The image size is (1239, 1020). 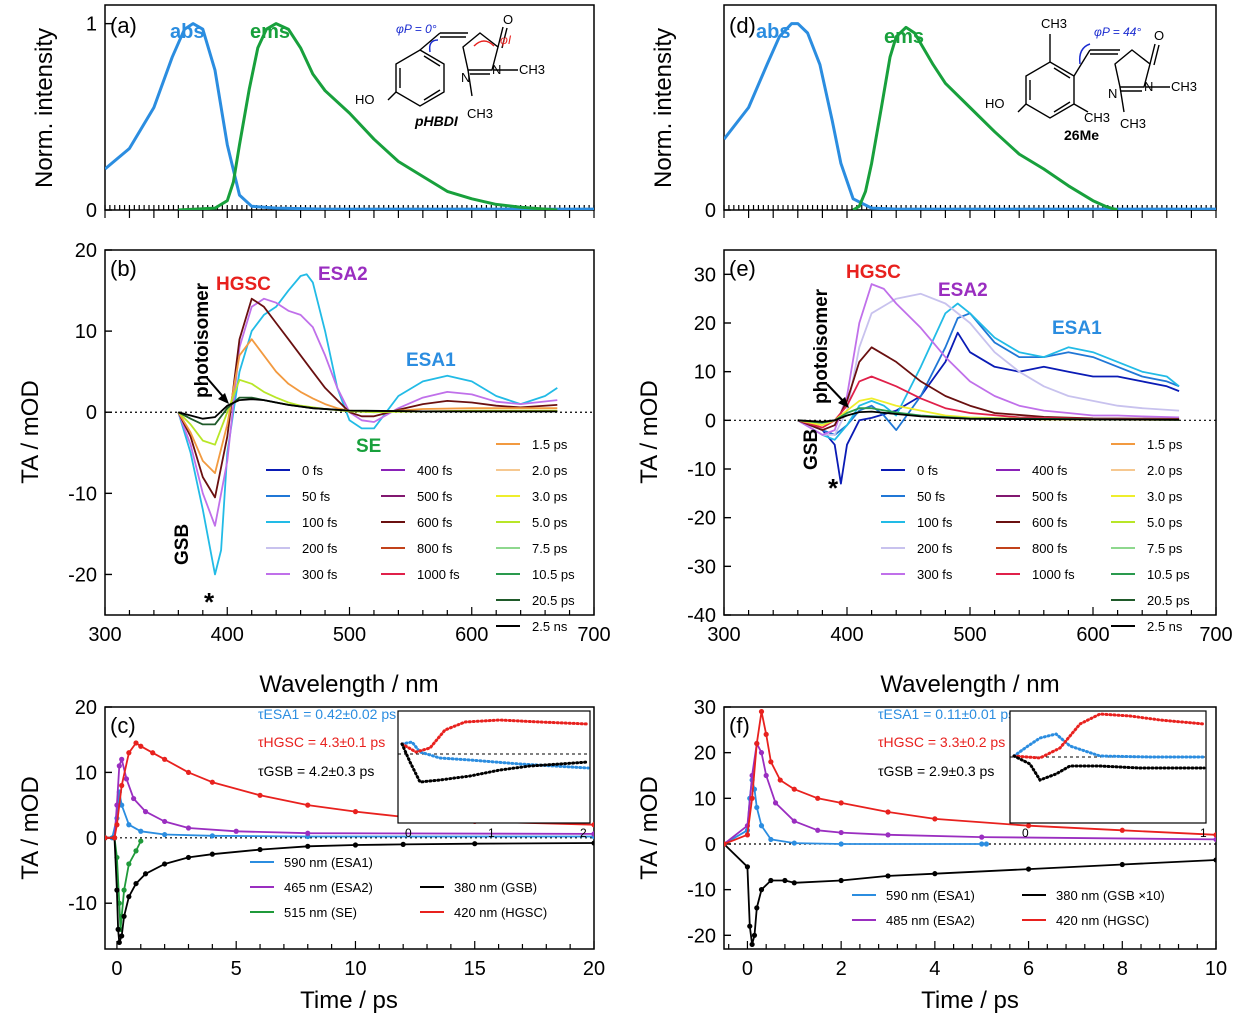 What do you see at coordinates (773, 32) in the screenshot?
I see `abs-label-d: abs` at bounding box center [773, 32].